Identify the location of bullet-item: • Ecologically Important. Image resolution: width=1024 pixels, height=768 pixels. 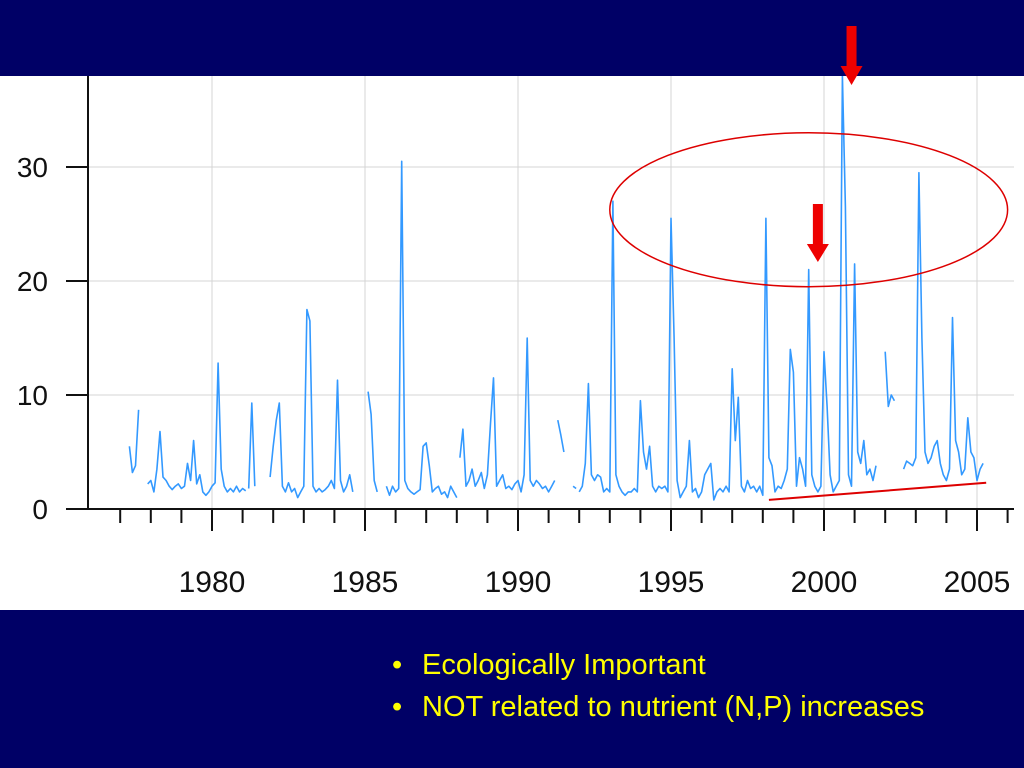
(658, 665).